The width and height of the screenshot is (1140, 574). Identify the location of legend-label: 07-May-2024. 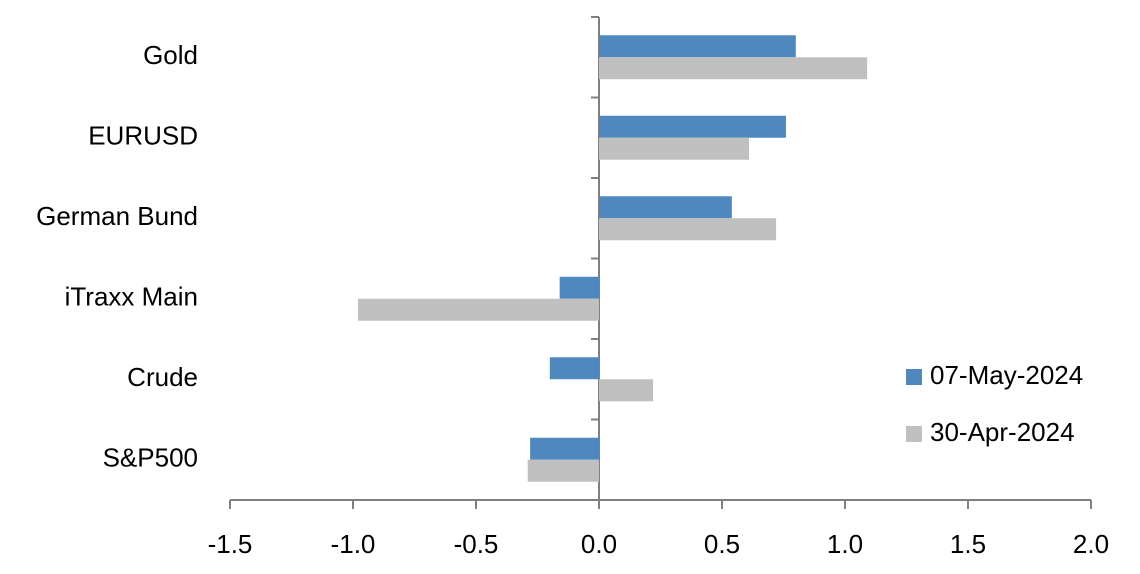
(1006, 375).